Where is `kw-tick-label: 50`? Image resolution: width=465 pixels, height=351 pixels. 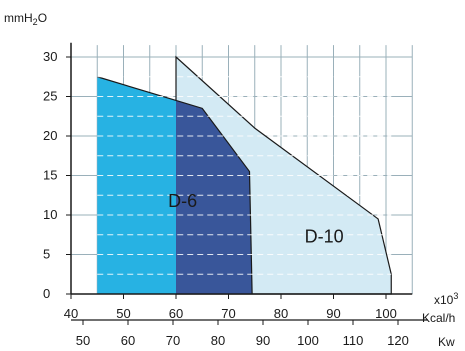 kw-tick-label: 50 is located at coordinates (83, 340).